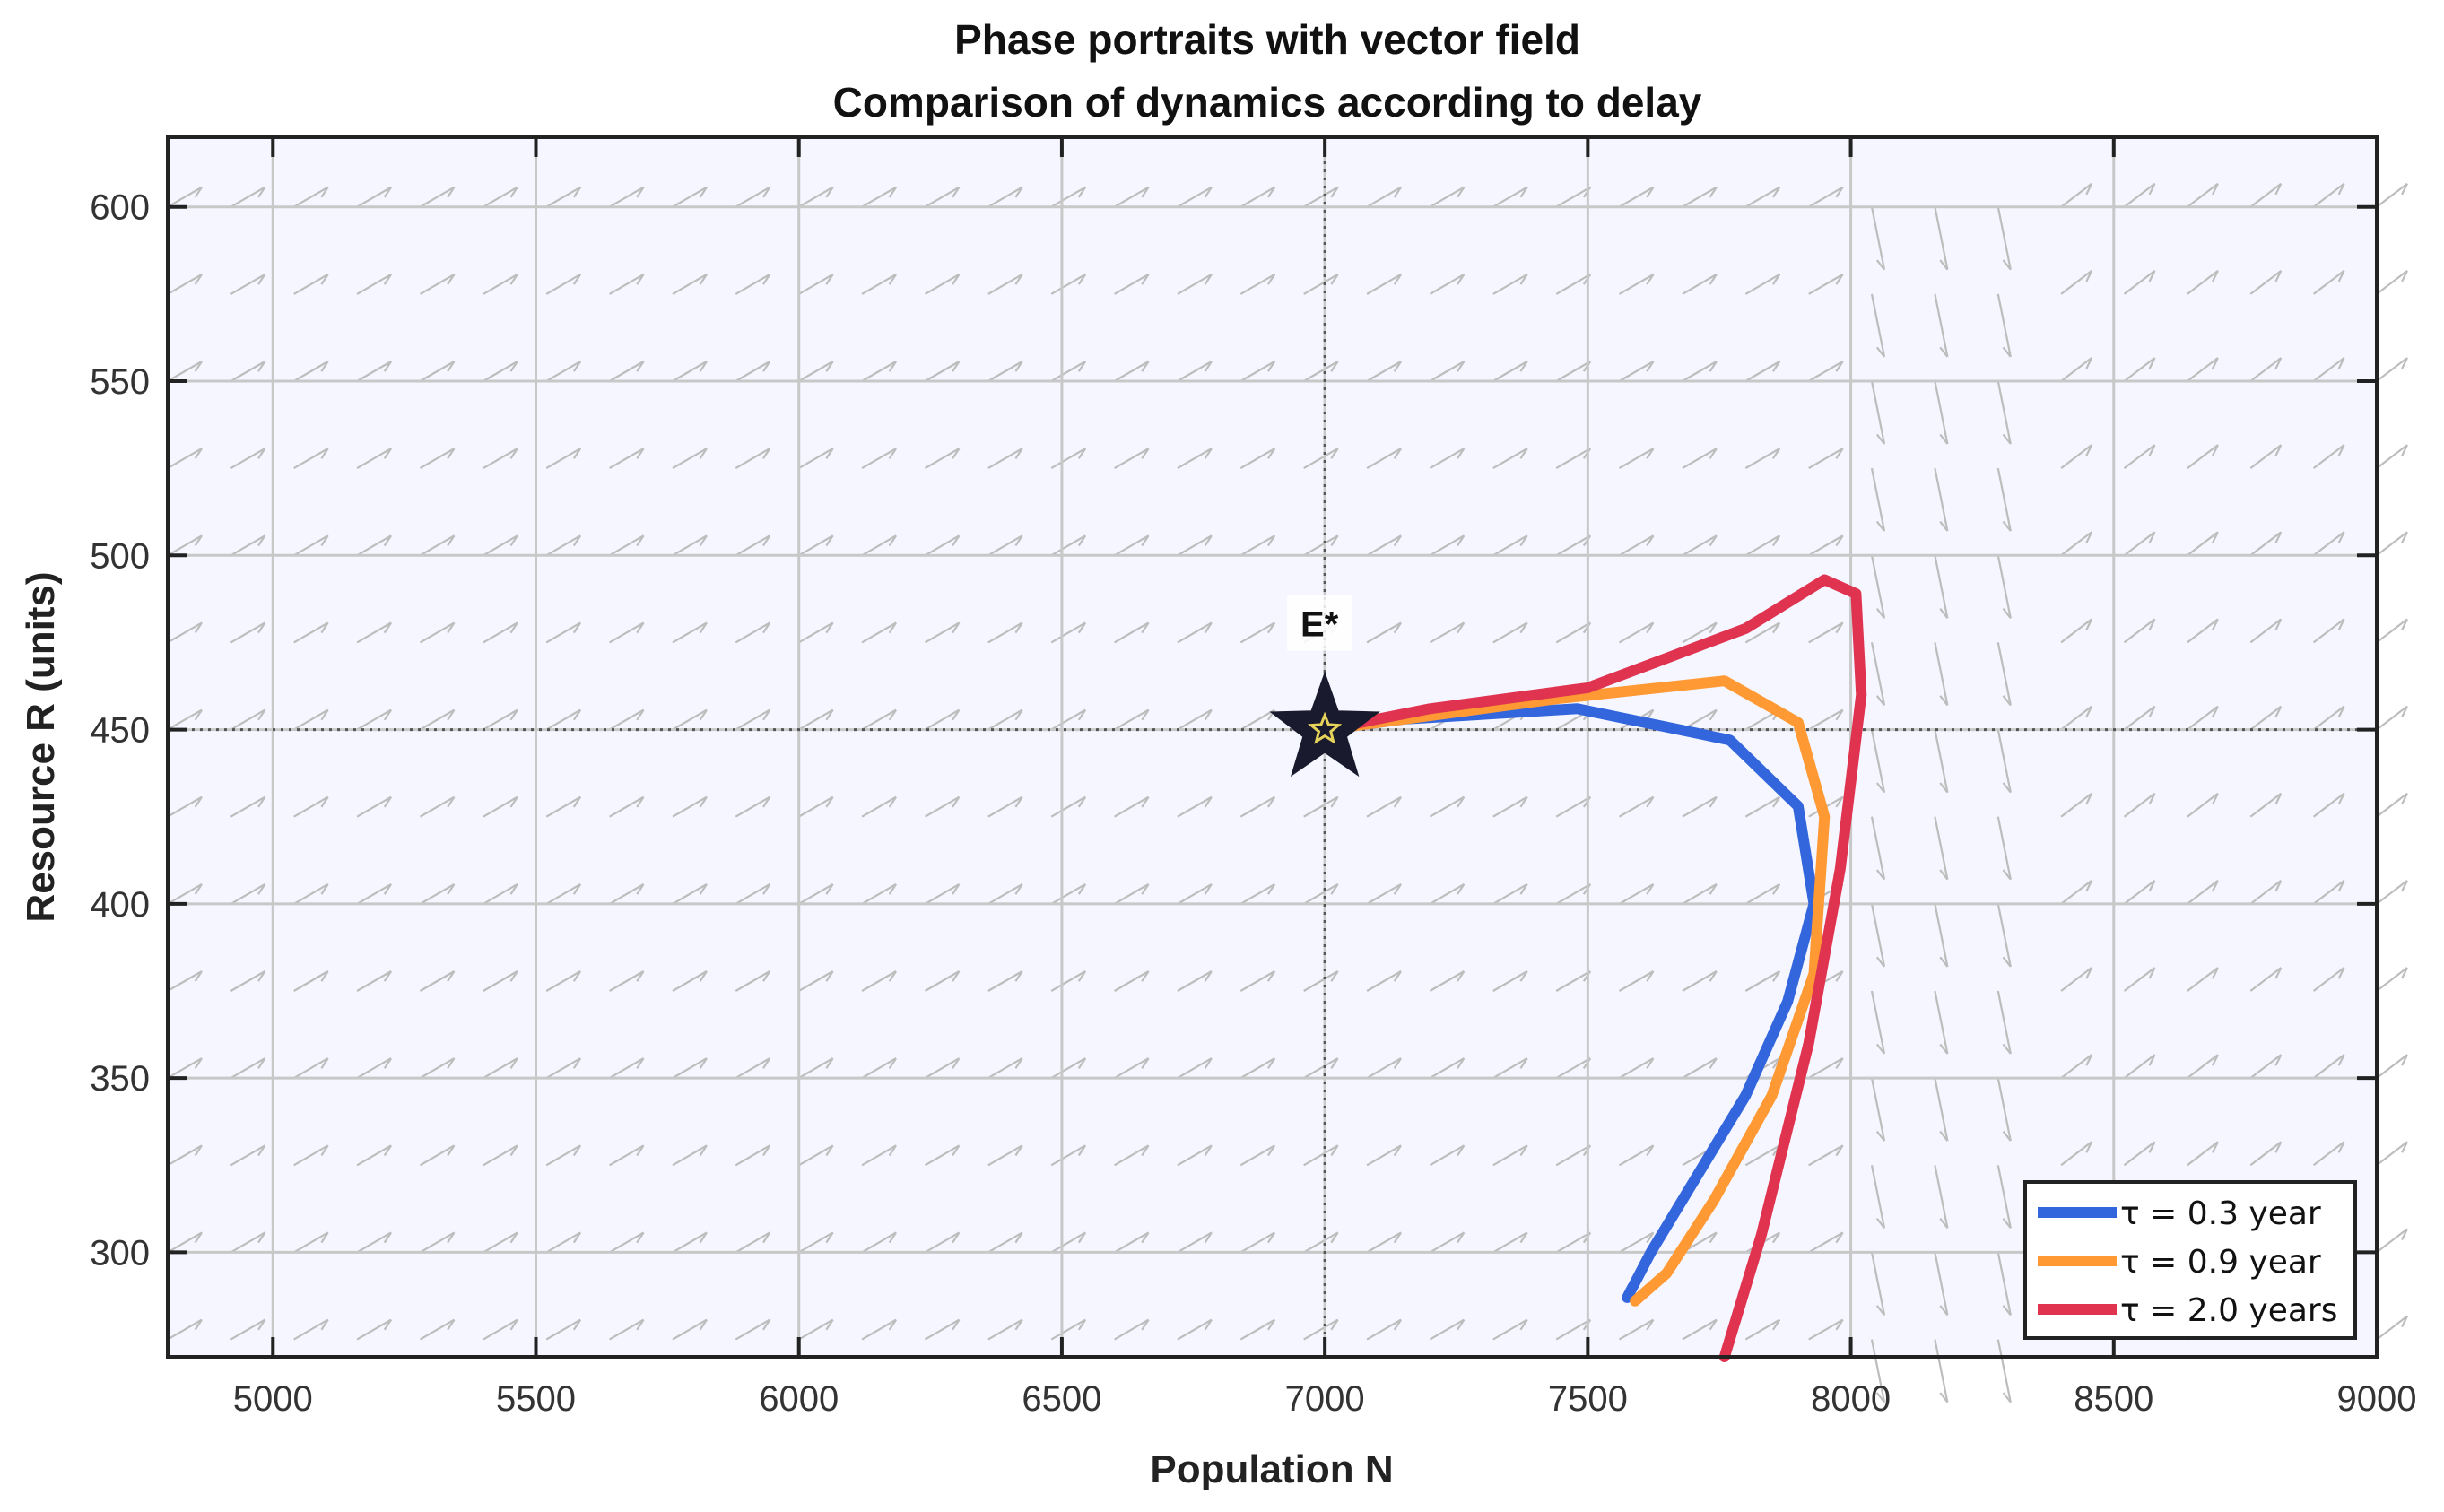  I want to click on equilibrium-marker: E*, so click(1324, 686).